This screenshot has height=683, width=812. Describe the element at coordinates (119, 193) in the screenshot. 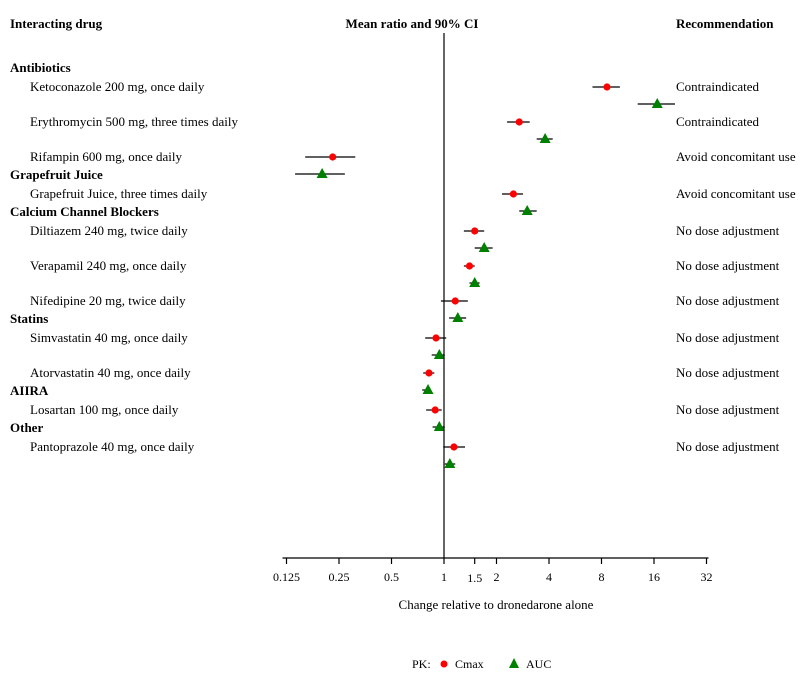

I see `drug-label: Grapefruit Juice, three times daily` at that location.